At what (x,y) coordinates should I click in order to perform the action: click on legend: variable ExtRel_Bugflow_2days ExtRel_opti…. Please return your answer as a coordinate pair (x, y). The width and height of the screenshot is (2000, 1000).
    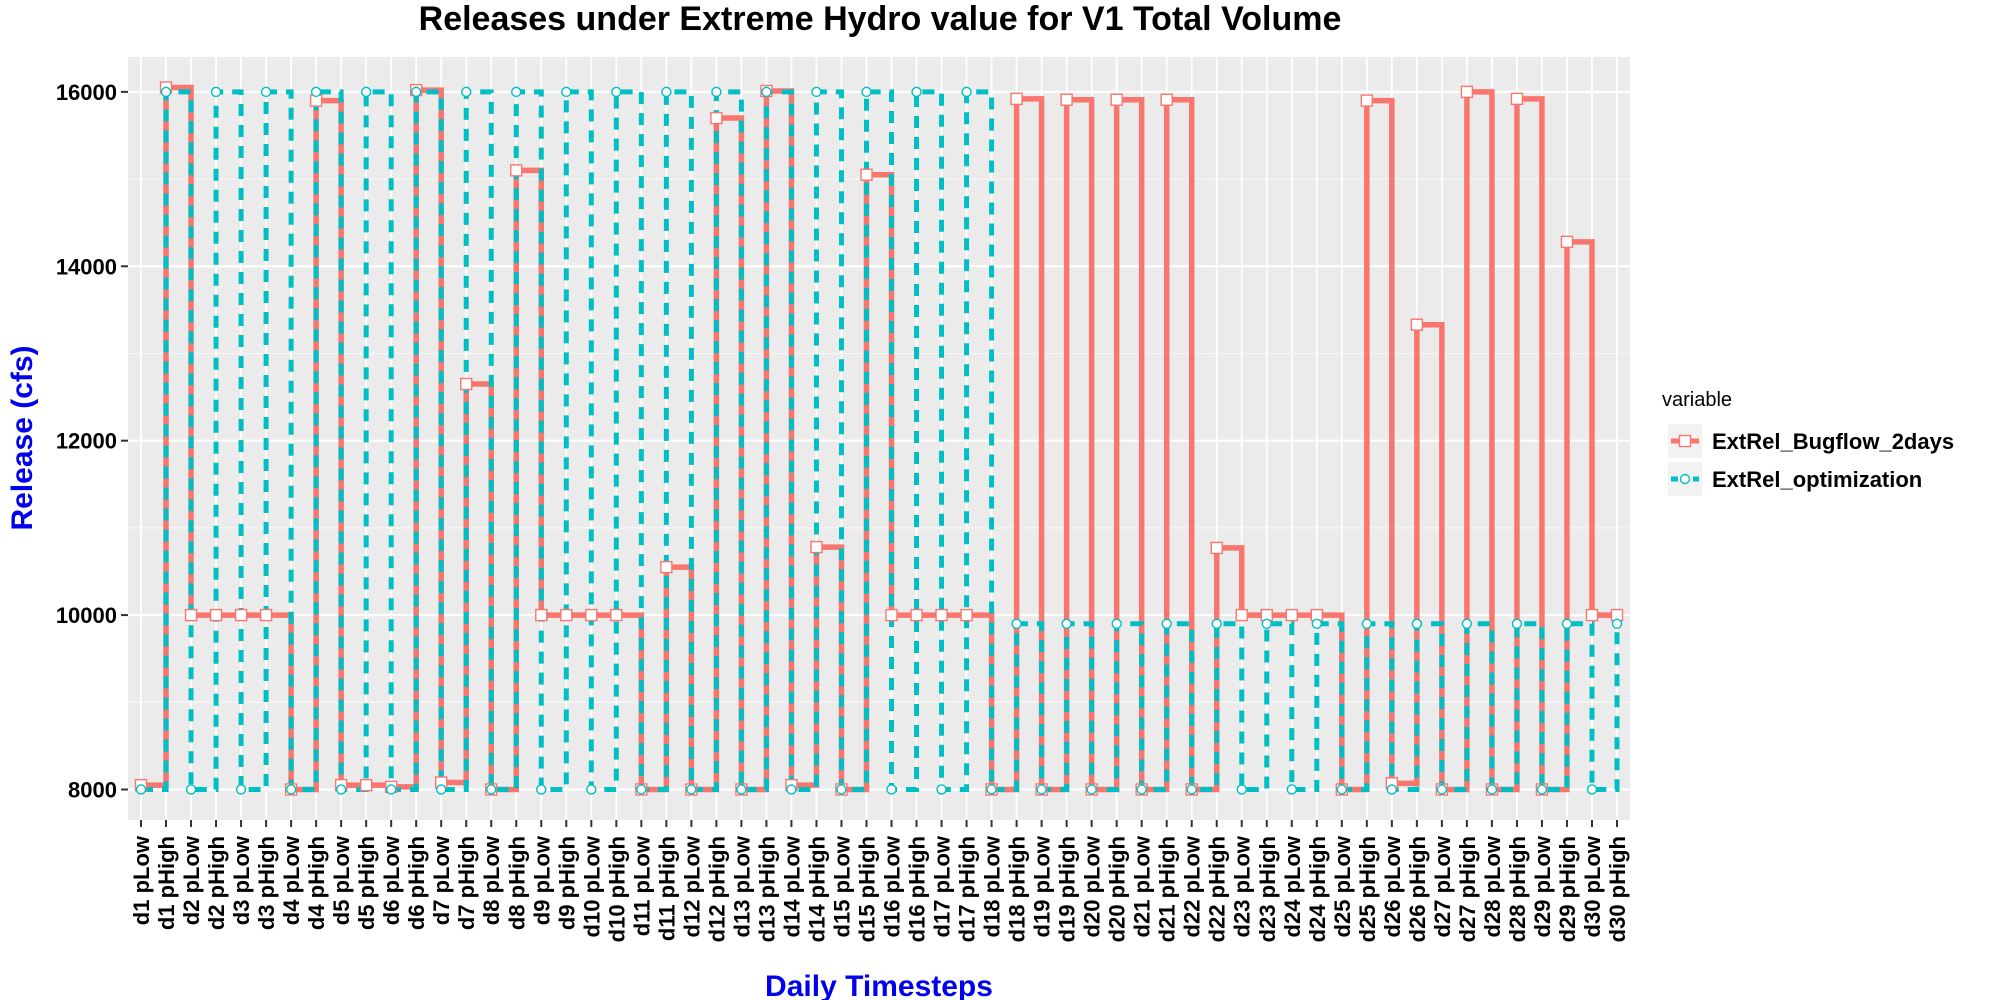
    Looking at the image, I should click on (1808, 442).